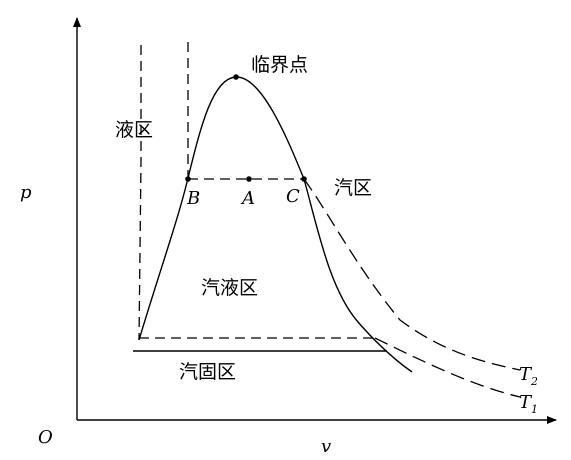  Describe the element at coordinates (293, 196) in the screenshot. I see `point-c-label: C` at that location.